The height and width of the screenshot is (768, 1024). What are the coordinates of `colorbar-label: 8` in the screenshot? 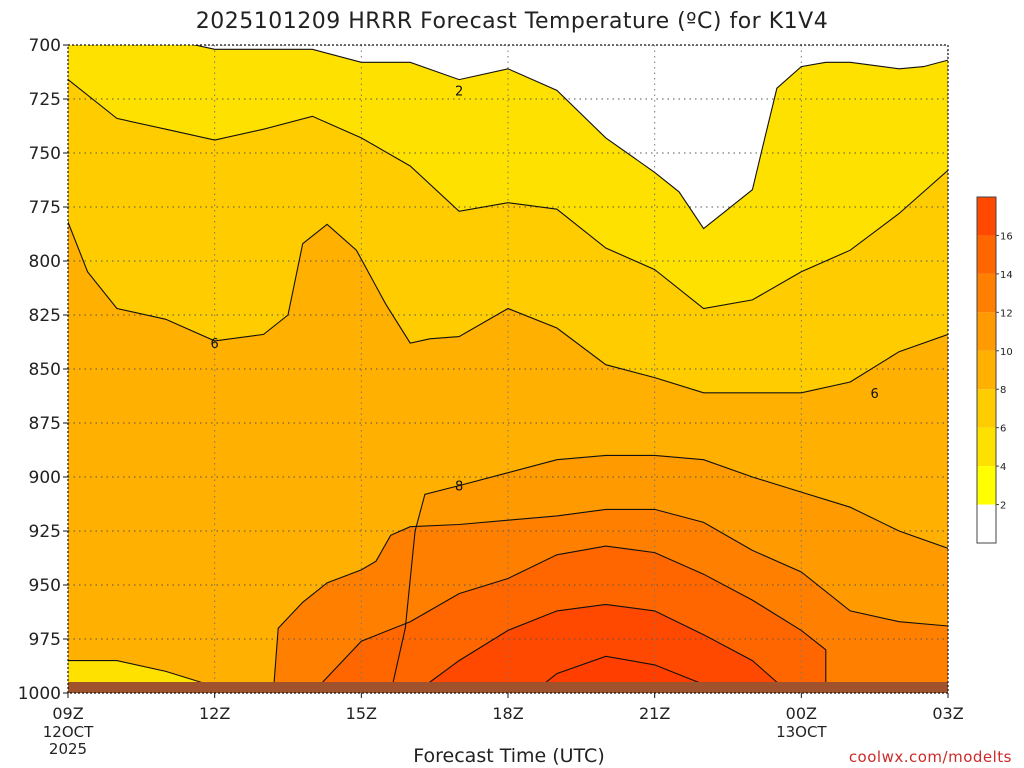 It's located at (1003, 390).